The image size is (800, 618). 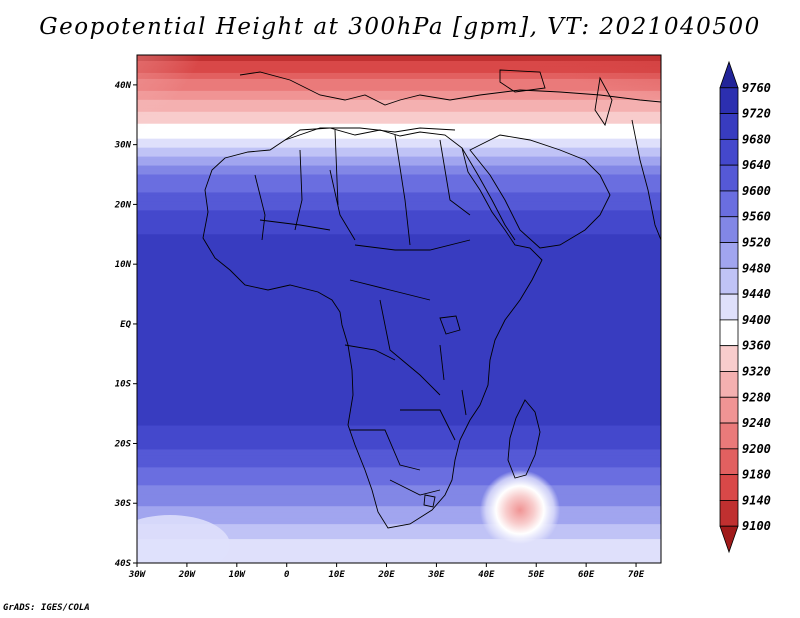 I want to click on southwest-light-area, so click(x=183, y=539).